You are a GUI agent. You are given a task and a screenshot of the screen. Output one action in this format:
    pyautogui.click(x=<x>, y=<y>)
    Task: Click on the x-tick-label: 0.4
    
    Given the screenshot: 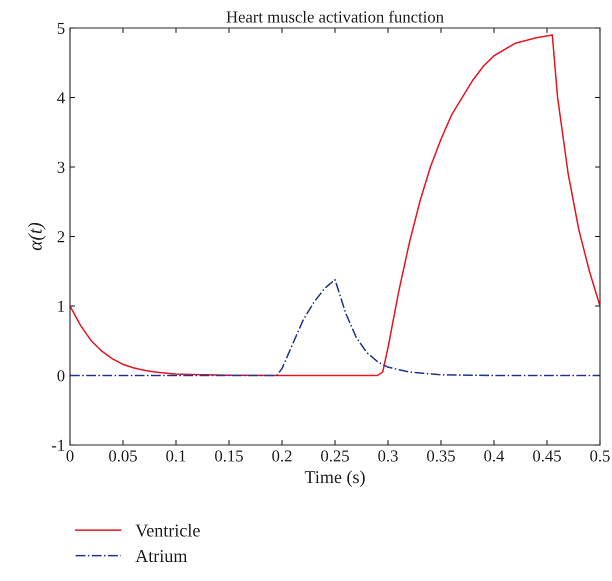 What is the action you would take?
    pyautogui.click(x=494, y=456)
    